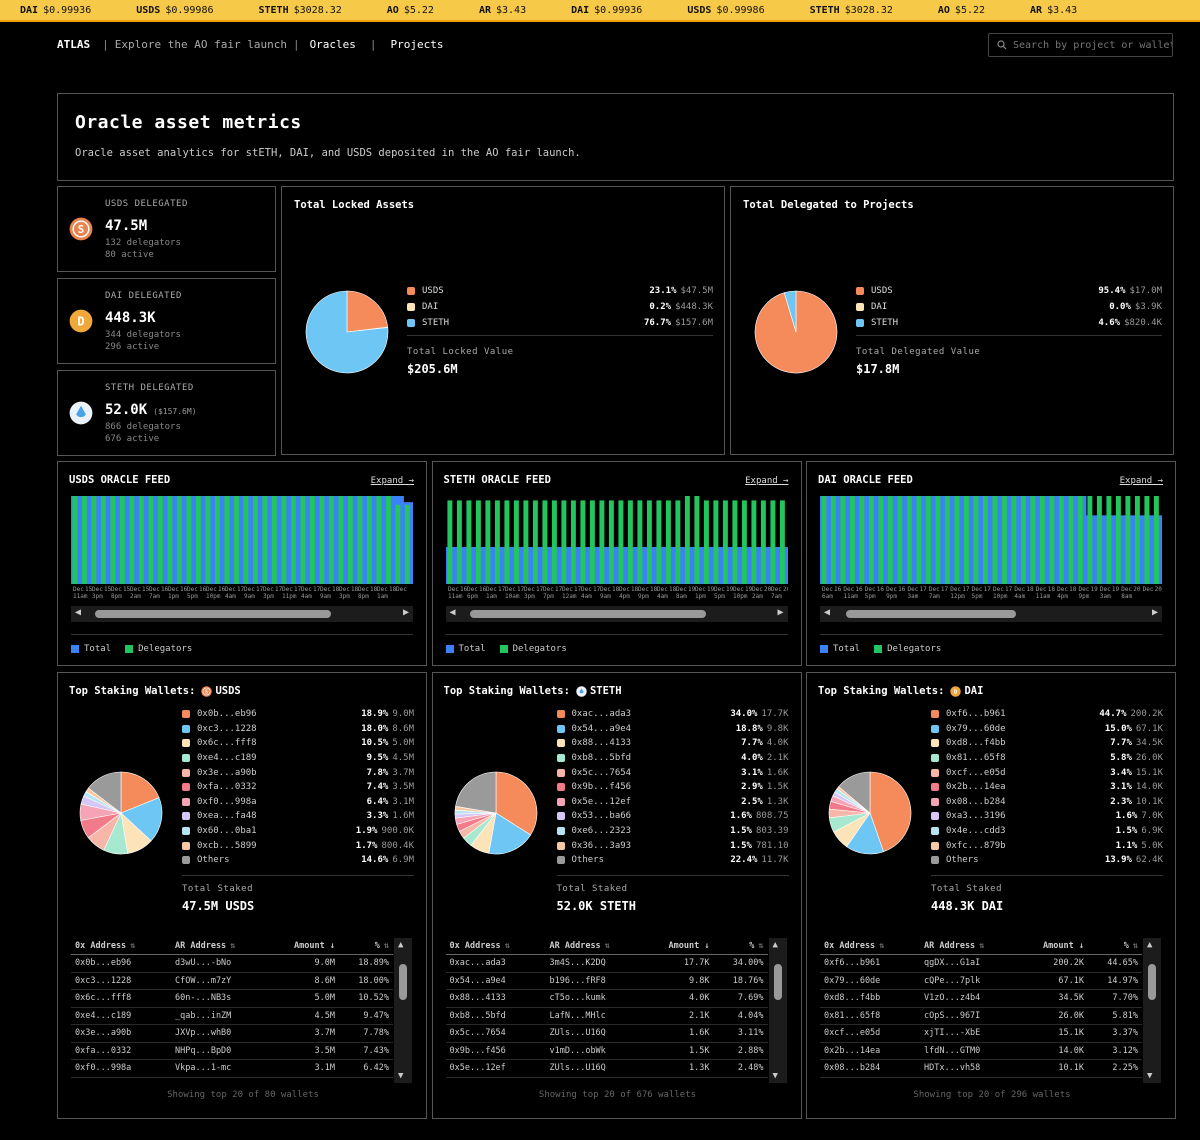 This screenshot has width=1200, height=1140. I want to click on table-row: 0xf0...998a Vkpa...1-mc 3.1M 6.42%, so click(232, 1068).